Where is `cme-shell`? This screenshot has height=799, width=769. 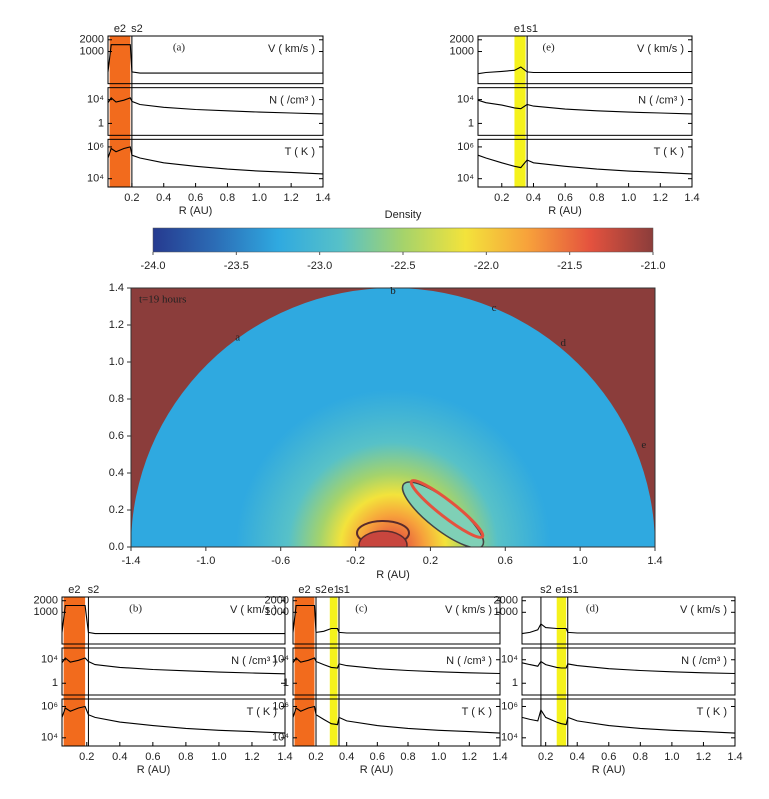
cme-shell is located at coordinates (447, 509).